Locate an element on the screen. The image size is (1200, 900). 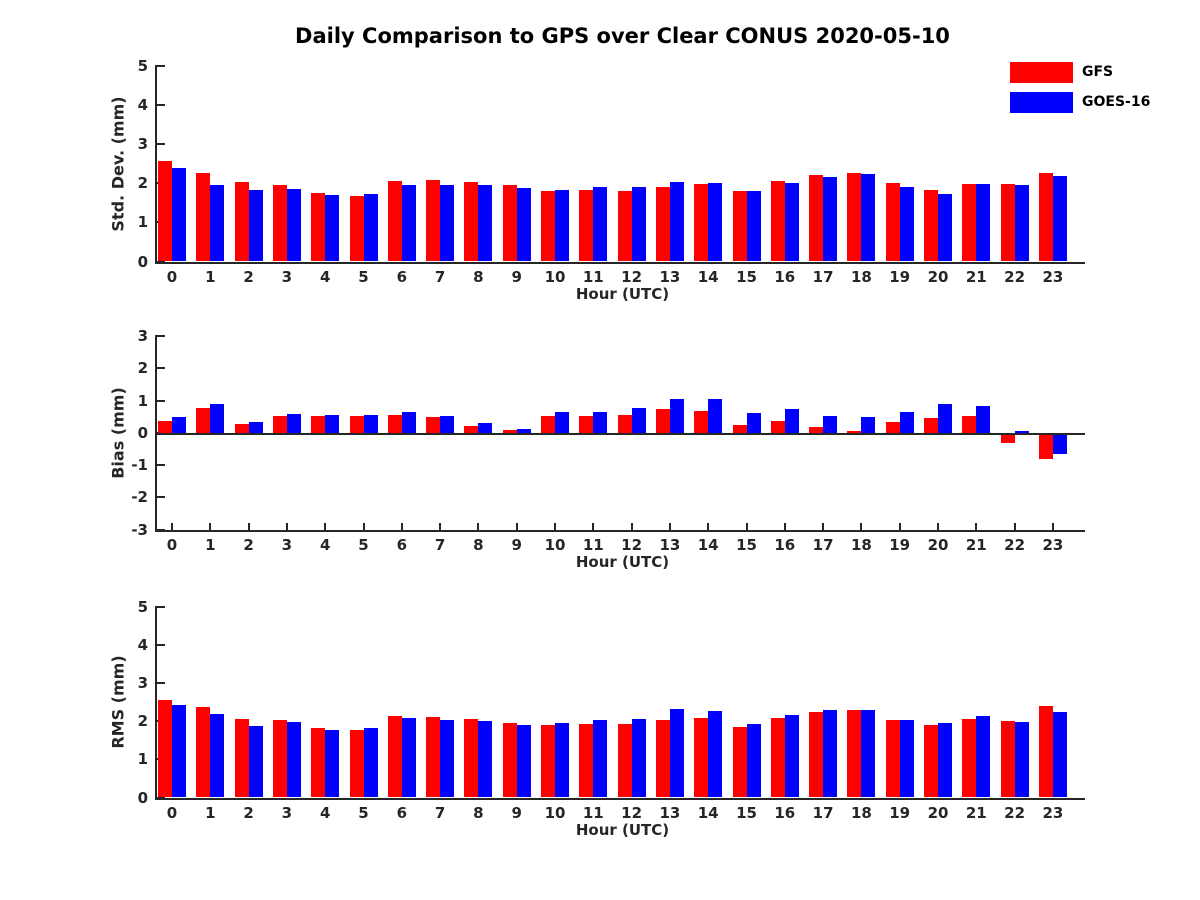
x-tick-label: 18 is located at coordinates (861, 544).